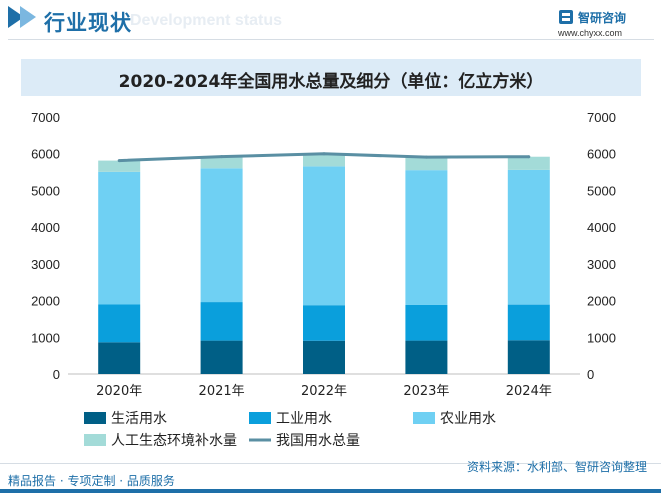  I want to click on legend-swatch-industry, so click(260, 418).